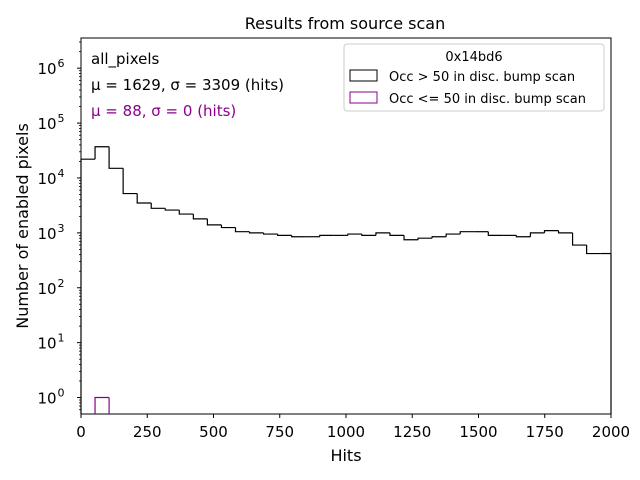 Image resolution: width=640 pixels, height=480 pixels. Describe the element at coordinates (473, 57) in the screenshot. I see `legend-title: 0x14bd6` at that location.